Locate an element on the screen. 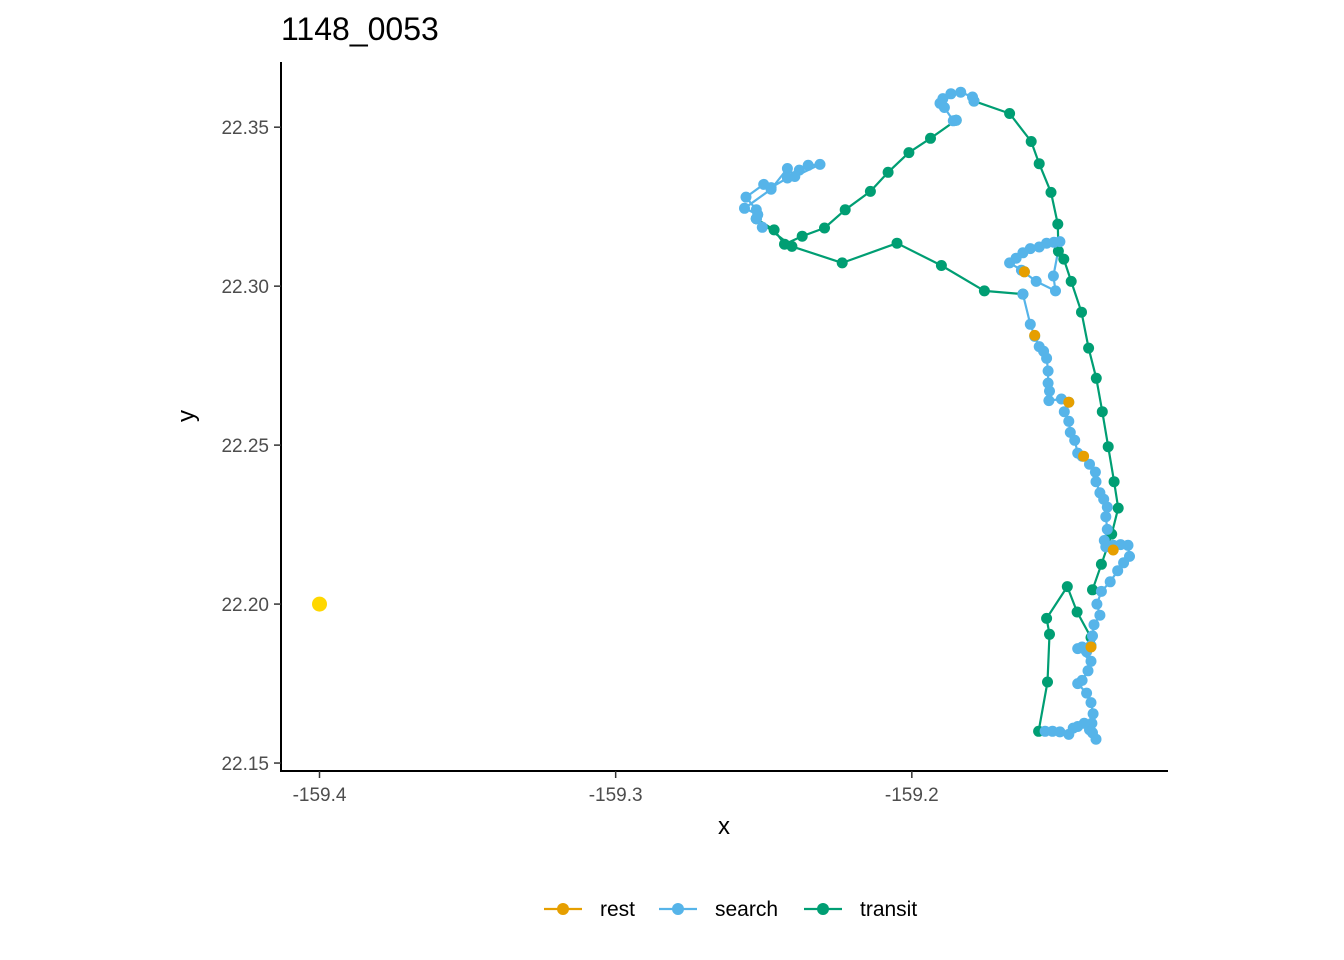 The height and width of the screenshot is (960, 1344). y-axis-ticks: 22.15 22.20 22.25 22.30 22.35 is located at coordinates (251, 446).